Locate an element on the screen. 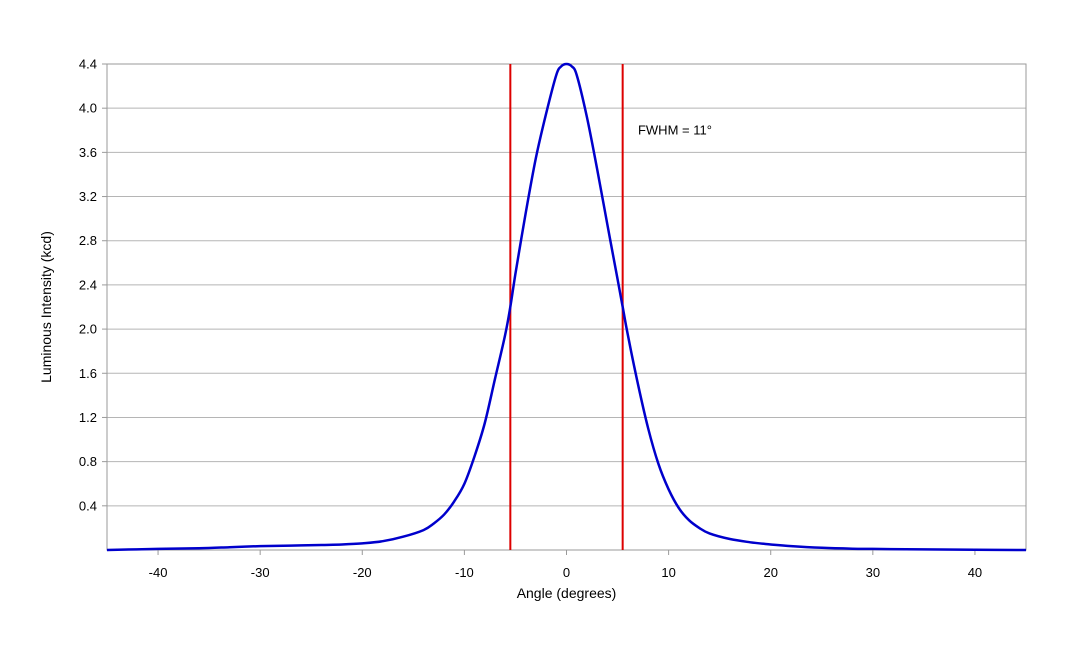 The height and width of the screenshot is (648, 1080). y-axis-title: Luminous Intensity (kcd) is located at coordinates (46, 307).